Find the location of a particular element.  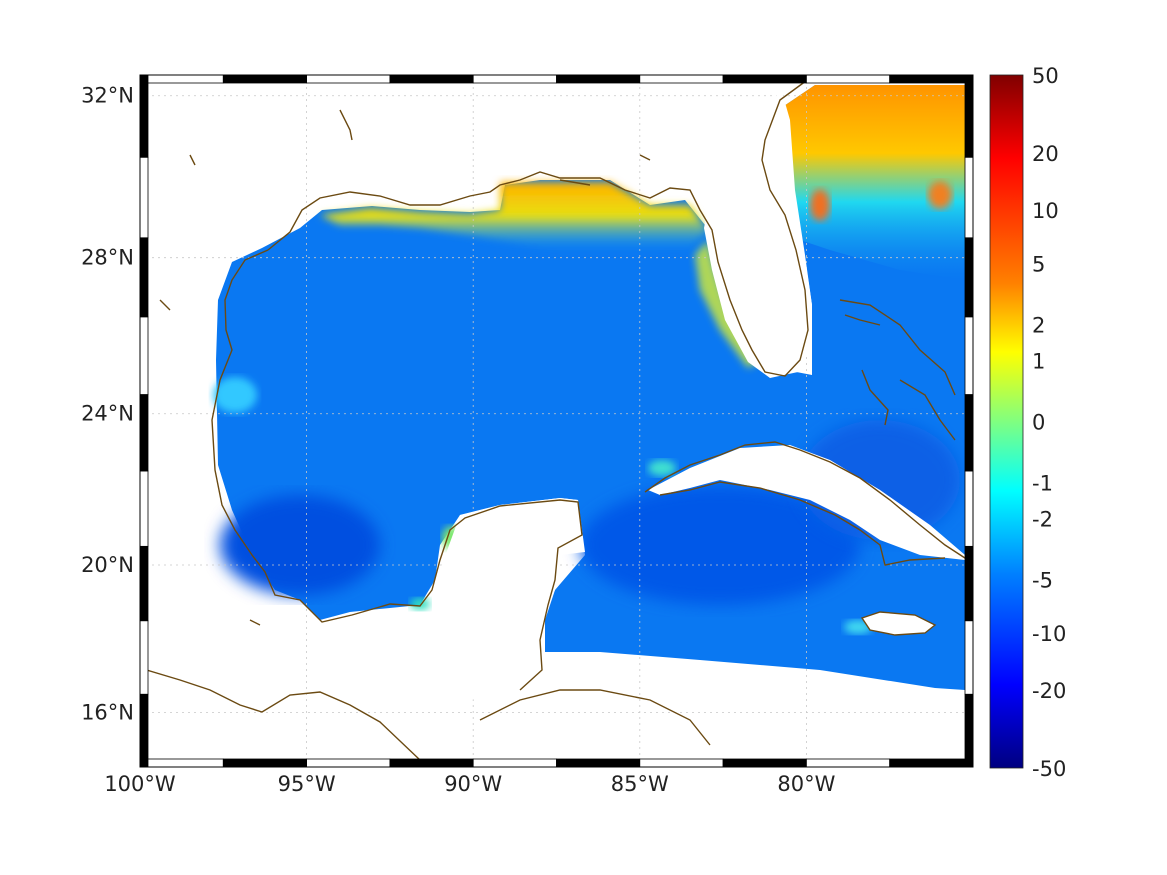

jamaica-coast-line is located at coordinates (898, 623).